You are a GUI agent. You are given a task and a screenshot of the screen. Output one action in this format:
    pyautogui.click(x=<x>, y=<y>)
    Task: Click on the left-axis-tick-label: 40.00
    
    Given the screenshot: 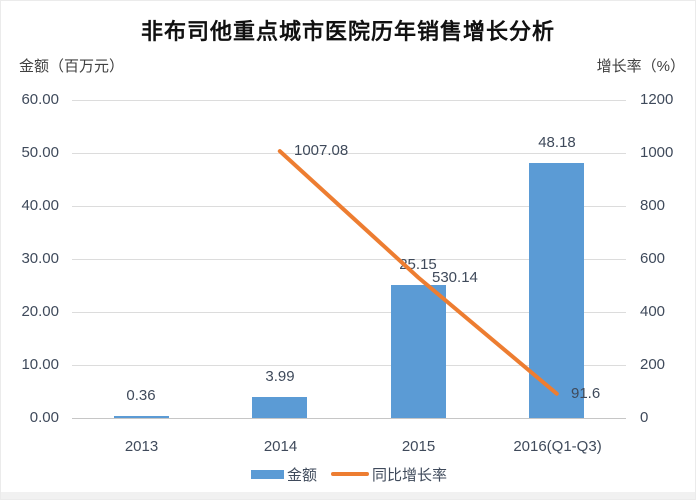 What is the action you would take?
    pyautogui.click(x=40, y=205)
    